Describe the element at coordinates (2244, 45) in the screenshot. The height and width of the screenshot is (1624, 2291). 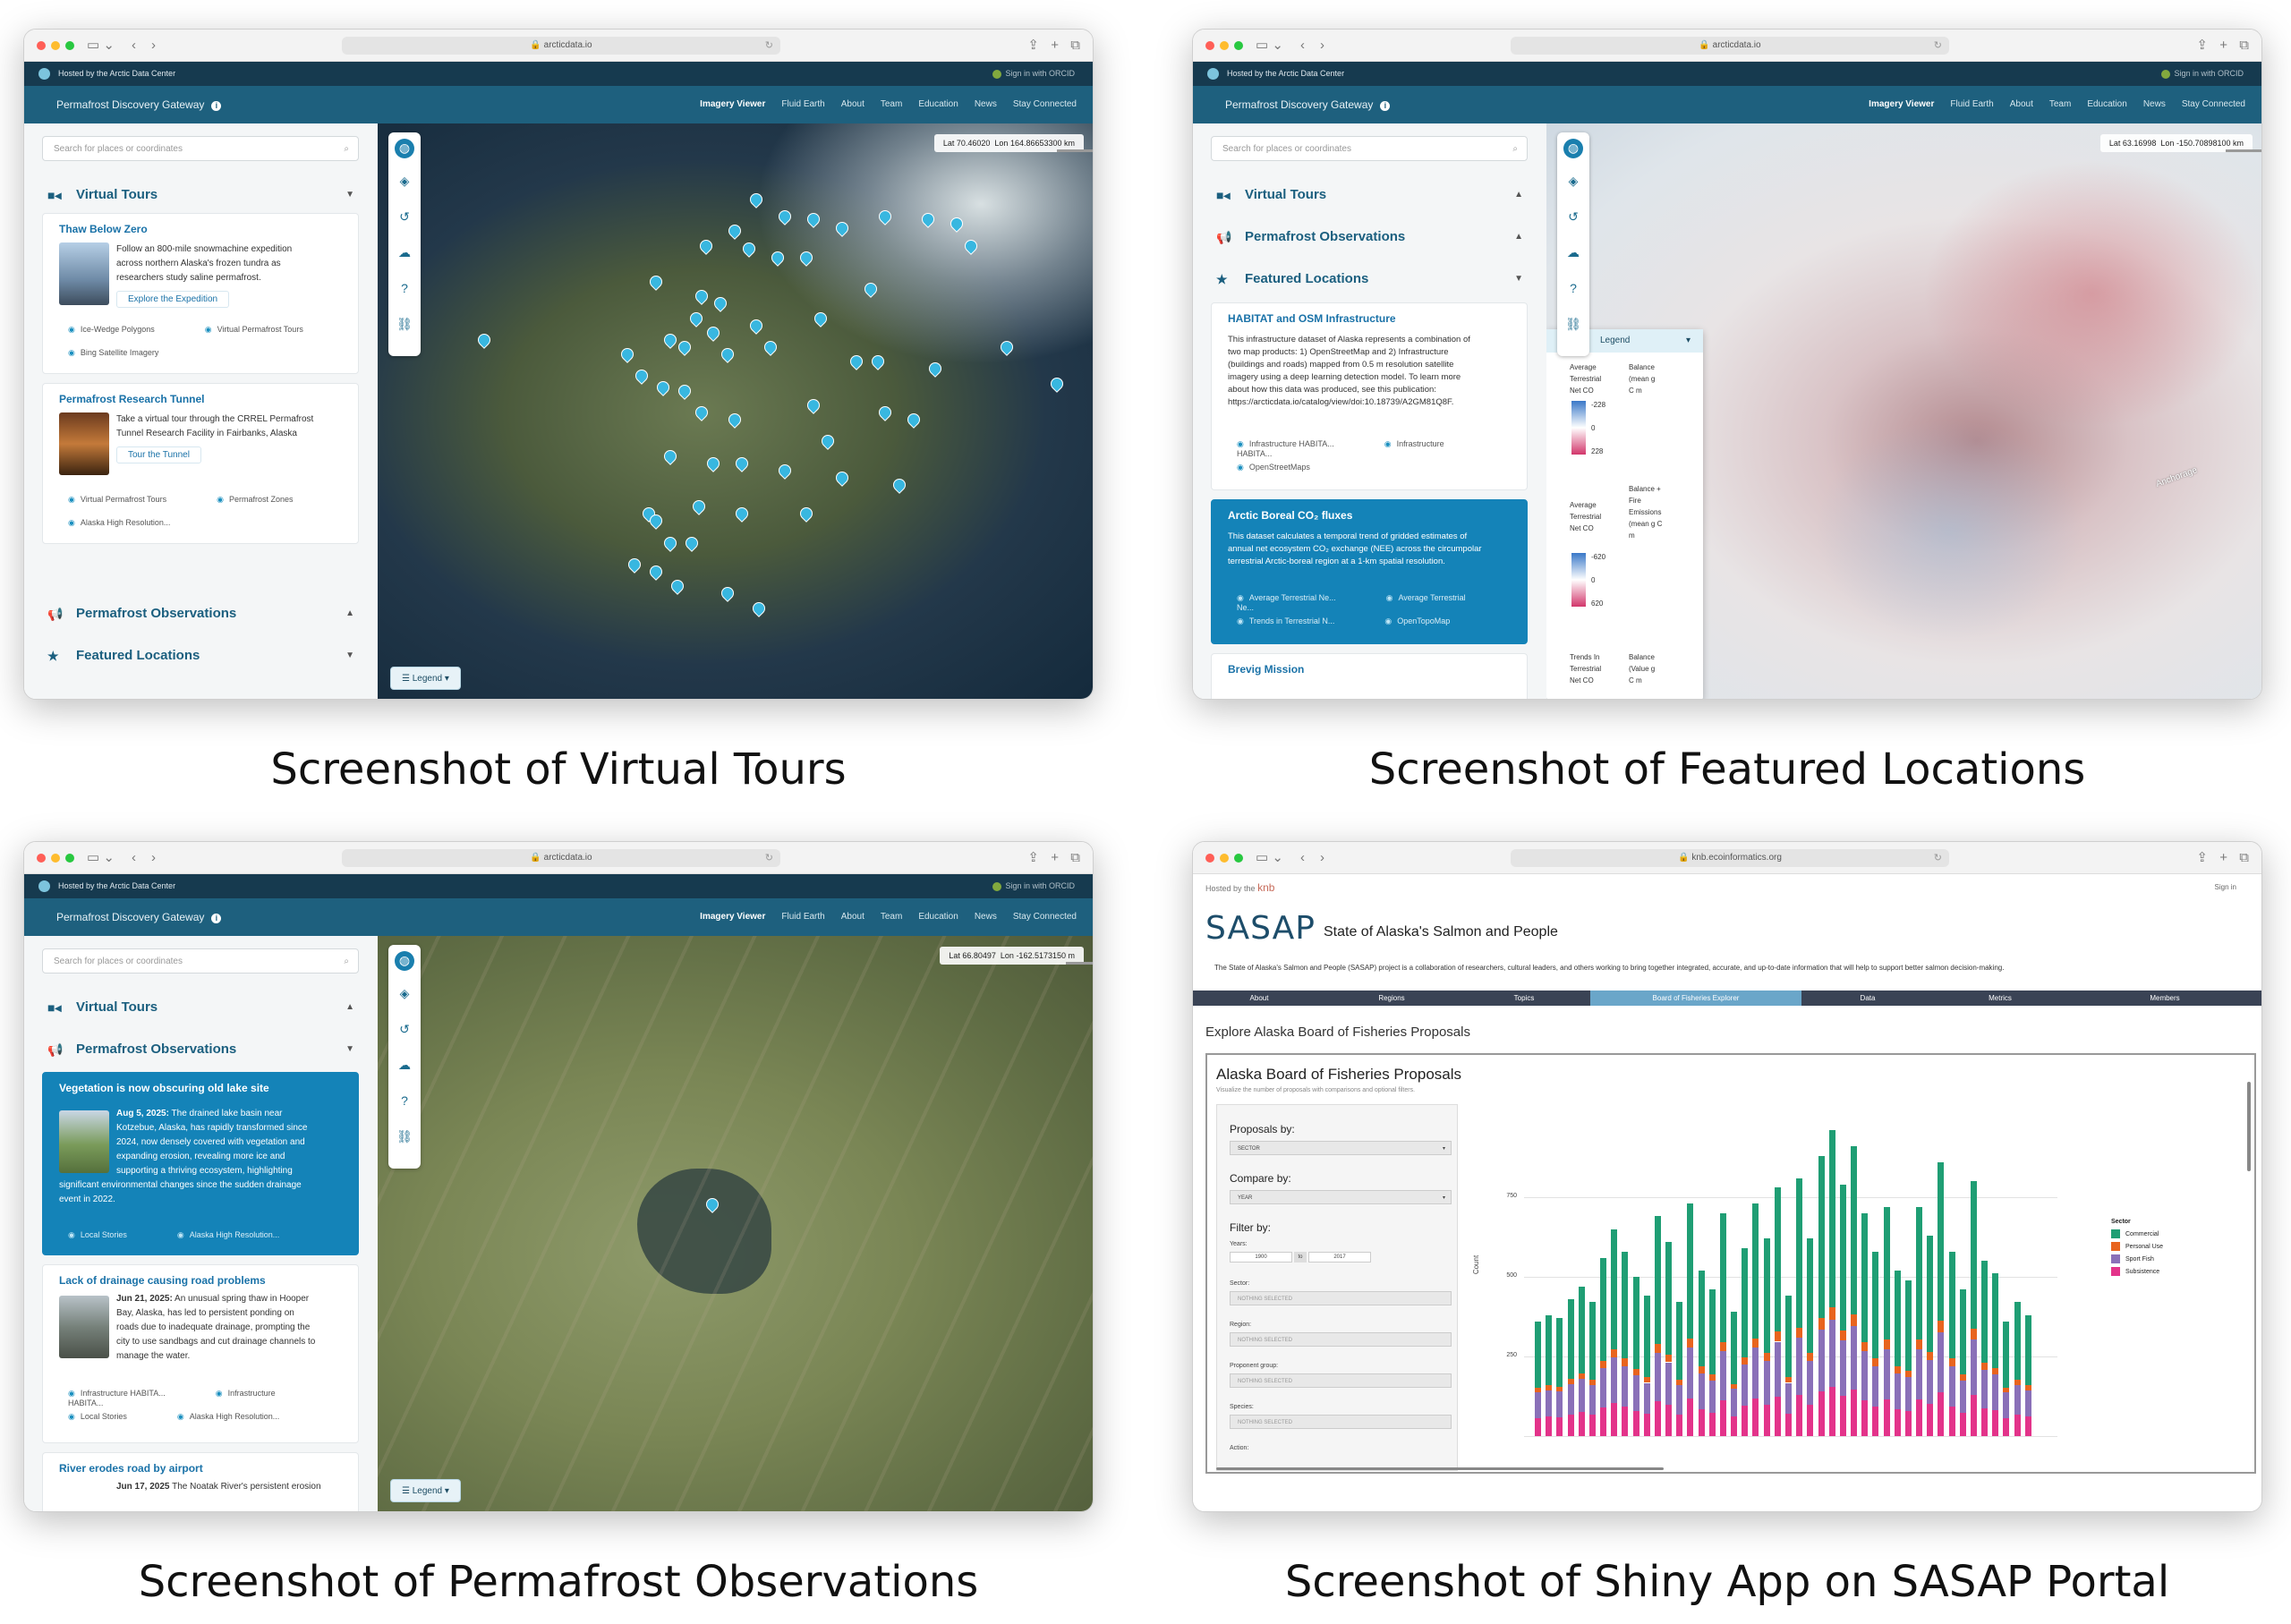
I see `tabs-icon: ⧉` at that location.